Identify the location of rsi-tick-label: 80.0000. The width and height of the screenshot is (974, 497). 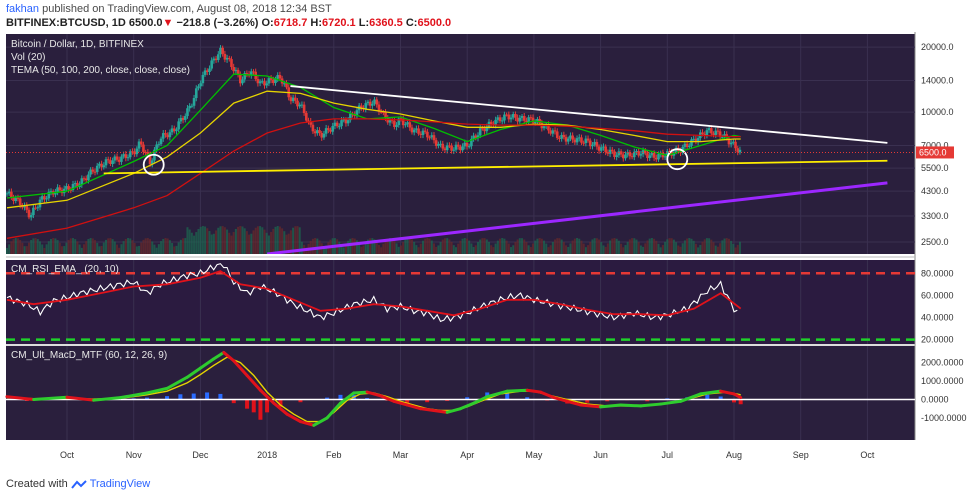
(937, 273).